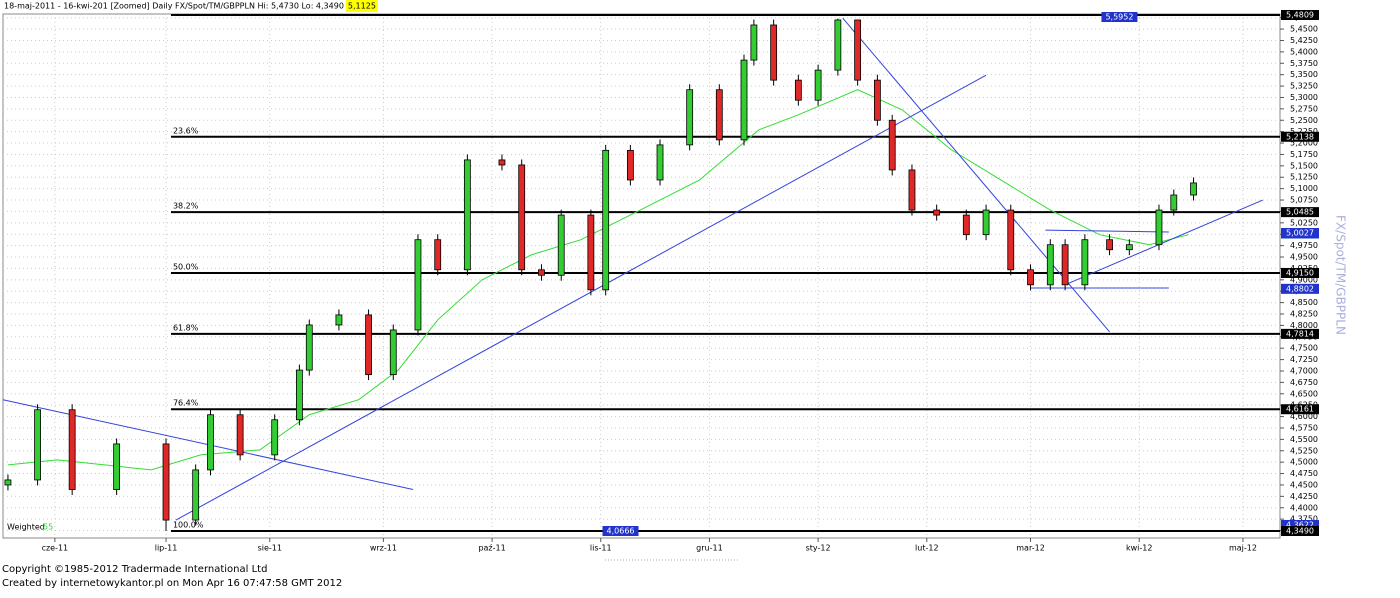  What do you see at coordinates (1304, 108) in the screenshot?
I see `y-tick-label: 5,2750` at bounding box center [1304, 108].